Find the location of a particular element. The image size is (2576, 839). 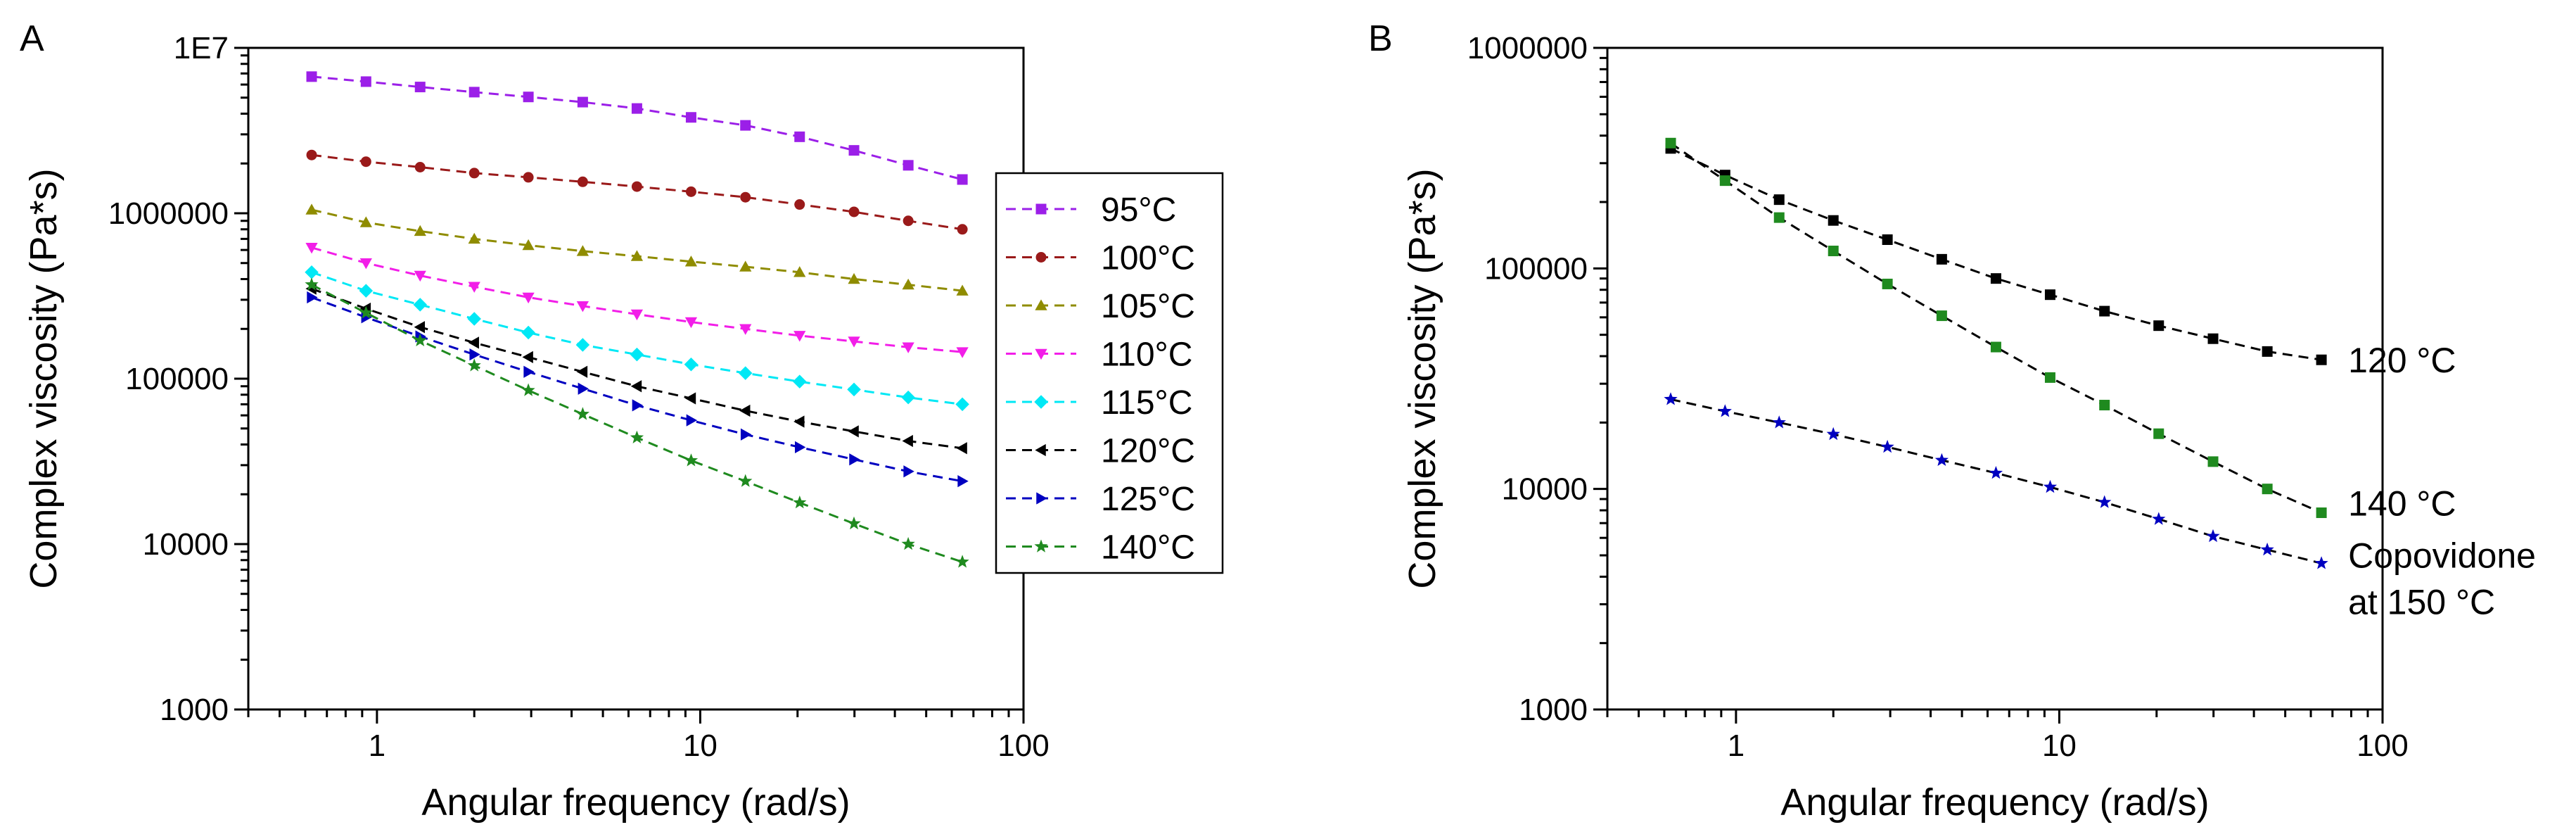

panel-a-legend-item: 140°C is located at coordinates (1100, 548).